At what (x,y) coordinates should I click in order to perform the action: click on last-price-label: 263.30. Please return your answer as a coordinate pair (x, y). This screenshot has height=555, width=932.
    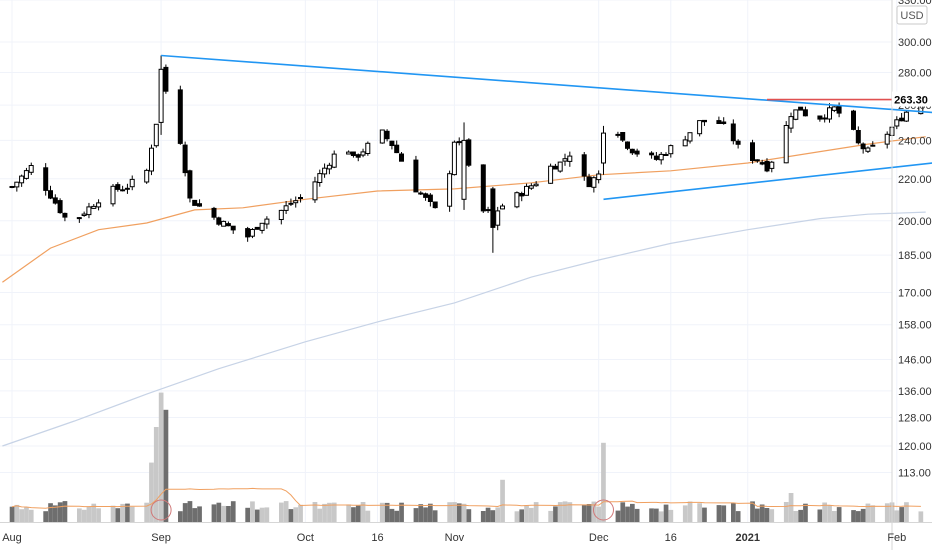
    Looking at the image, I should click on (911, 101).